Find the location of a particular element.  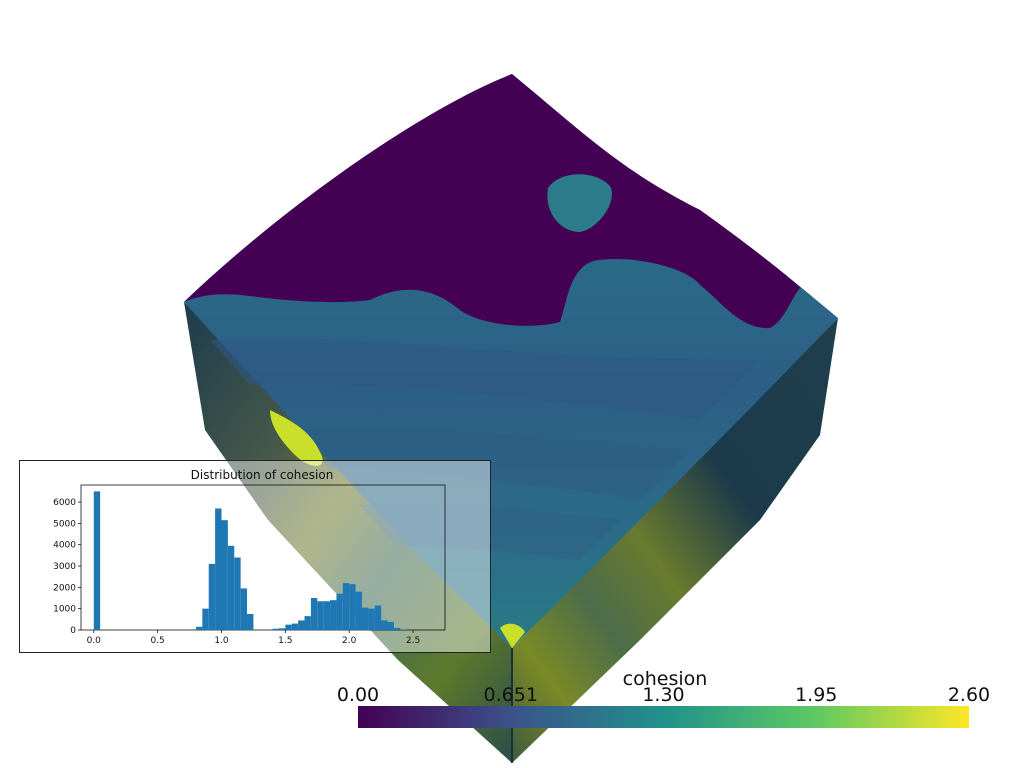

histogram-bars is located at coordinates (250, 560).